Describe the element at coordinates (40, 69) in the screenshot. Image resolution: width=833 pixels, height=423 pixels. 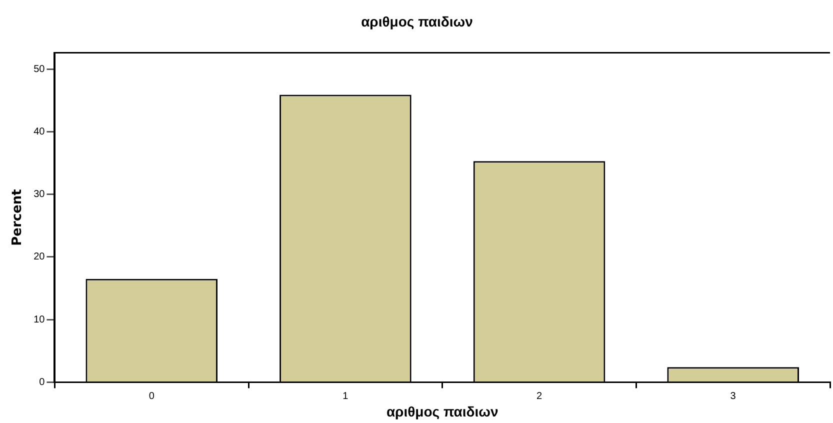
I see `y-tick-label: 50` at that location.